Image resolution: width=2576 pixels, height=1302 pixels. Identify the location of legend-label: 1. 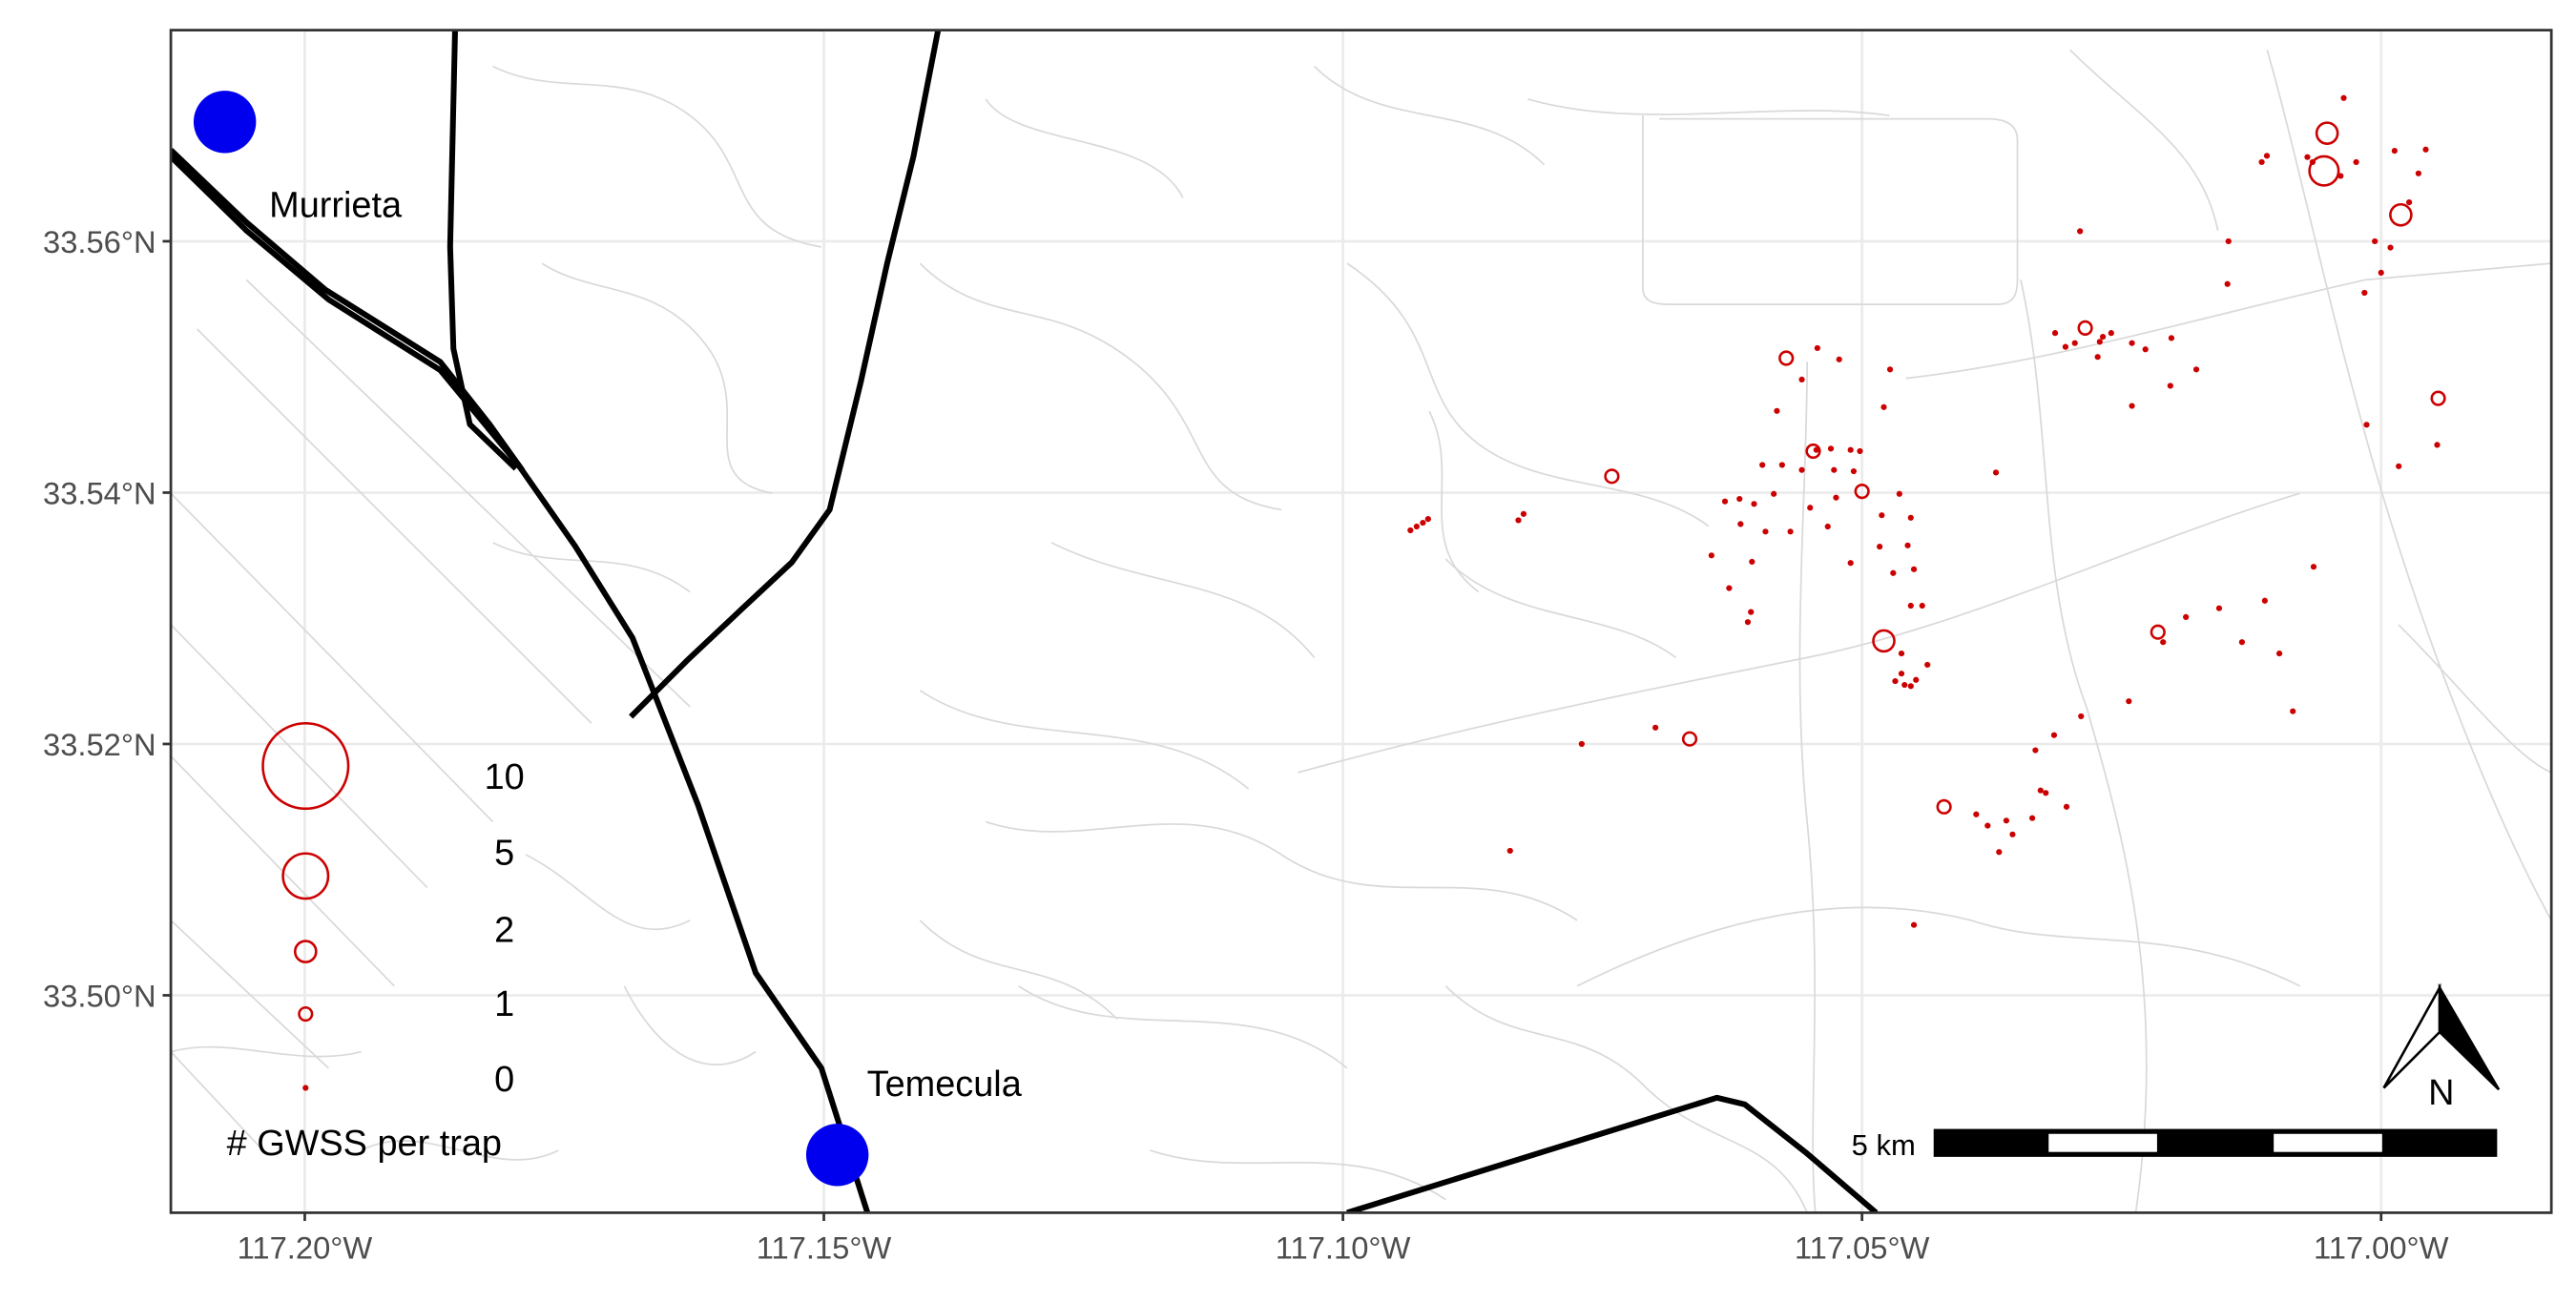
(504, 1004).